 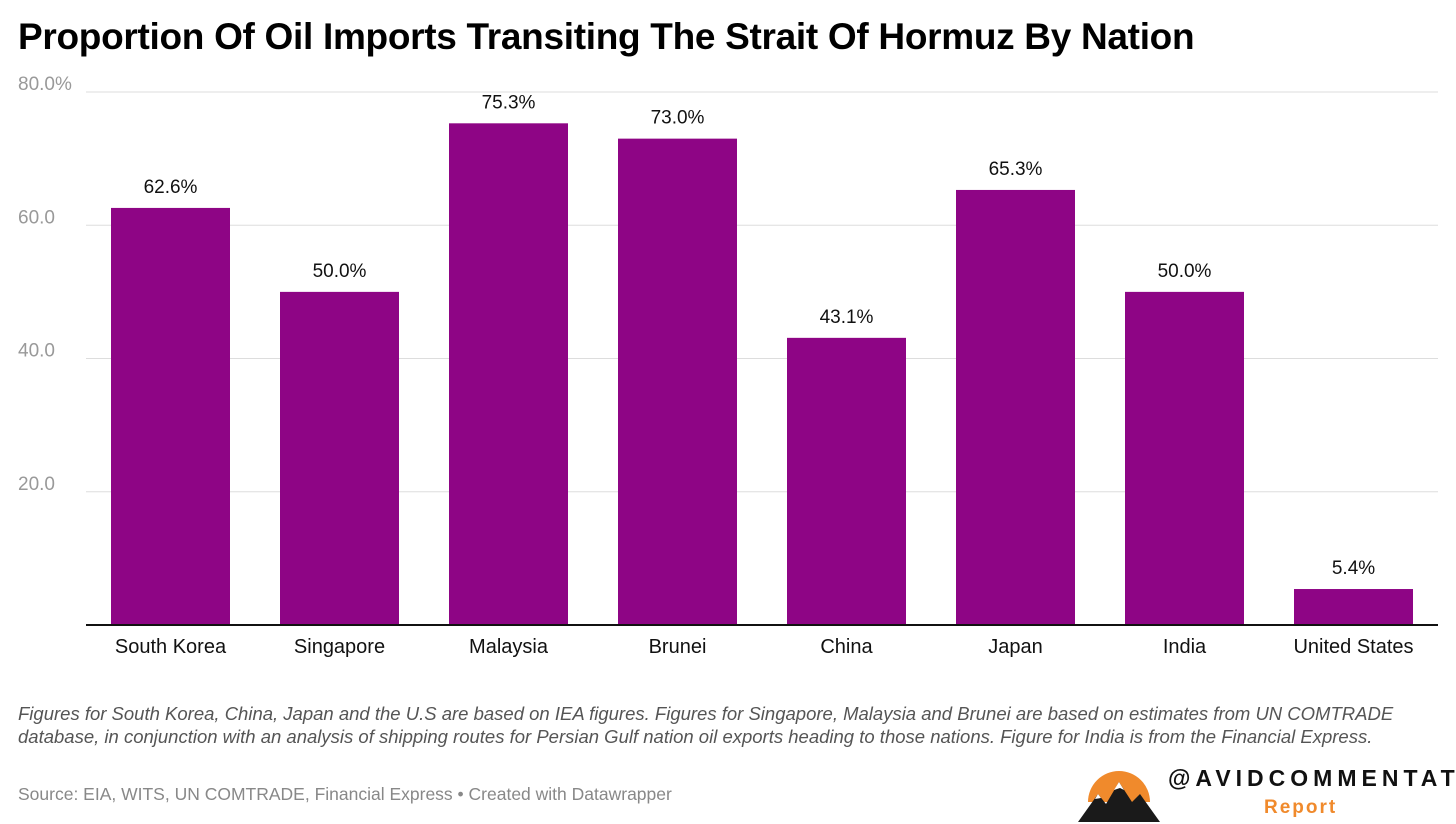 What do you see at coordinates (1015, 647) in the screenshot?
I see `x-tick-label: Japan` at bounding box center [1015, 647].